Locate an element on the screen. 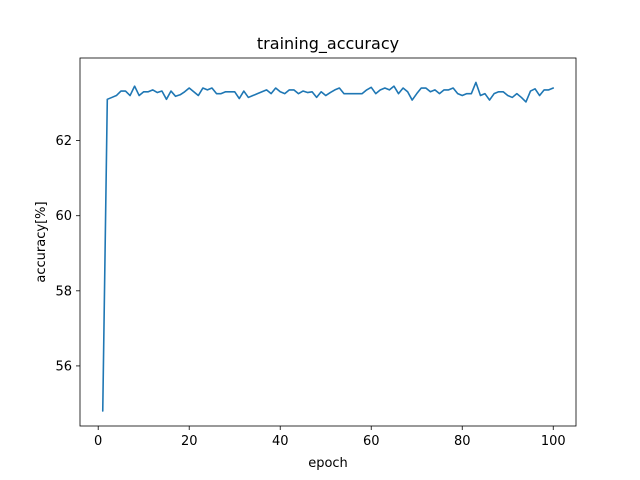 This screenshot has height=480, width=640. y-tick-label: 58 is located at coordinates (63, 291).